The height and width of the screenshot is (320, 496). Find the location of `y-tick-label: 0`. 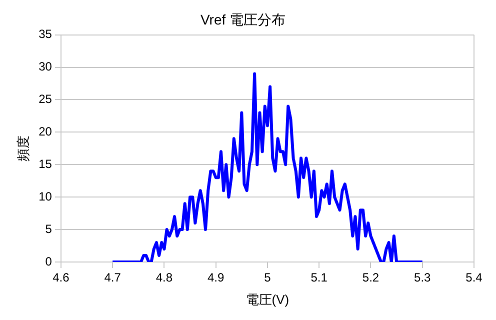

y-tick-label: 0 is located at coordinates (48, 261).